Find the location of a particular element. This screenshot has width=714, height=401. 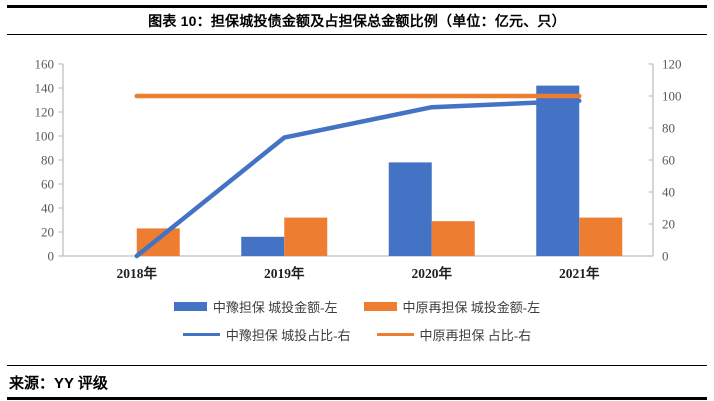

x-axis-category-label: 2020年 is located at coordinates (432, 273).